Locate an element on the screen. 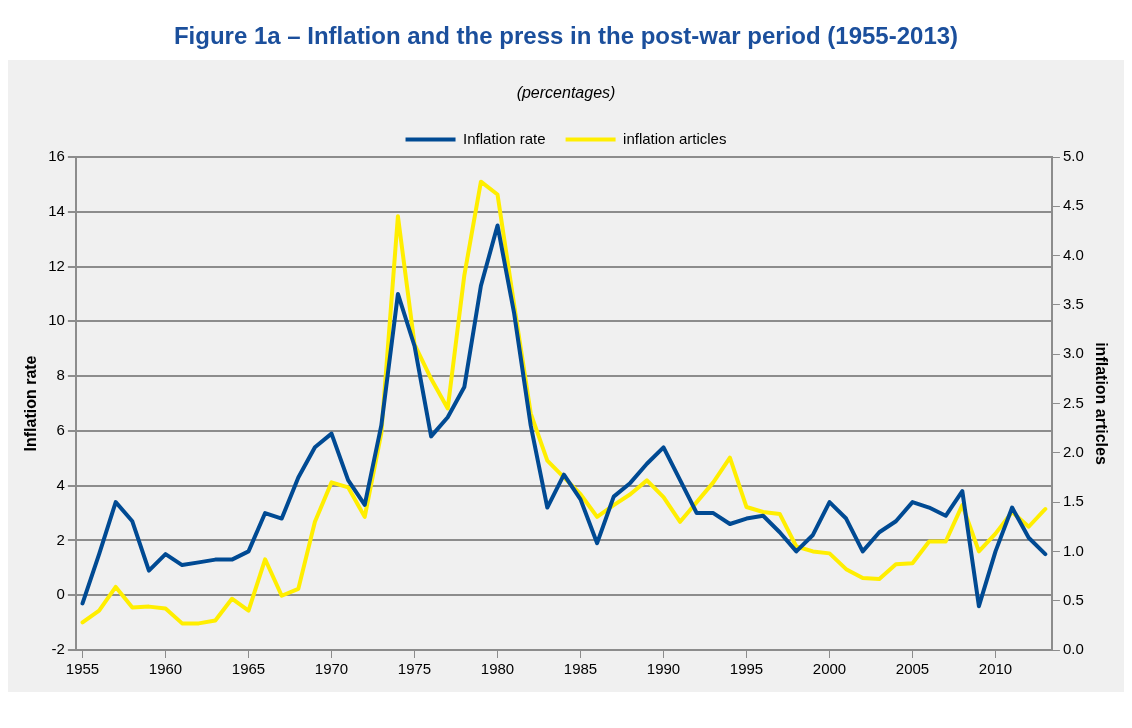  y2-axis-title: inflation articles is located at coordinates (1101, 403).